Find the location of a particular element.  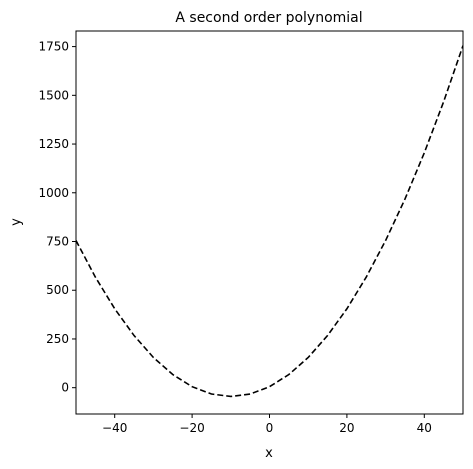

x-tick-label: 40 is located at coordinates (424, 428).